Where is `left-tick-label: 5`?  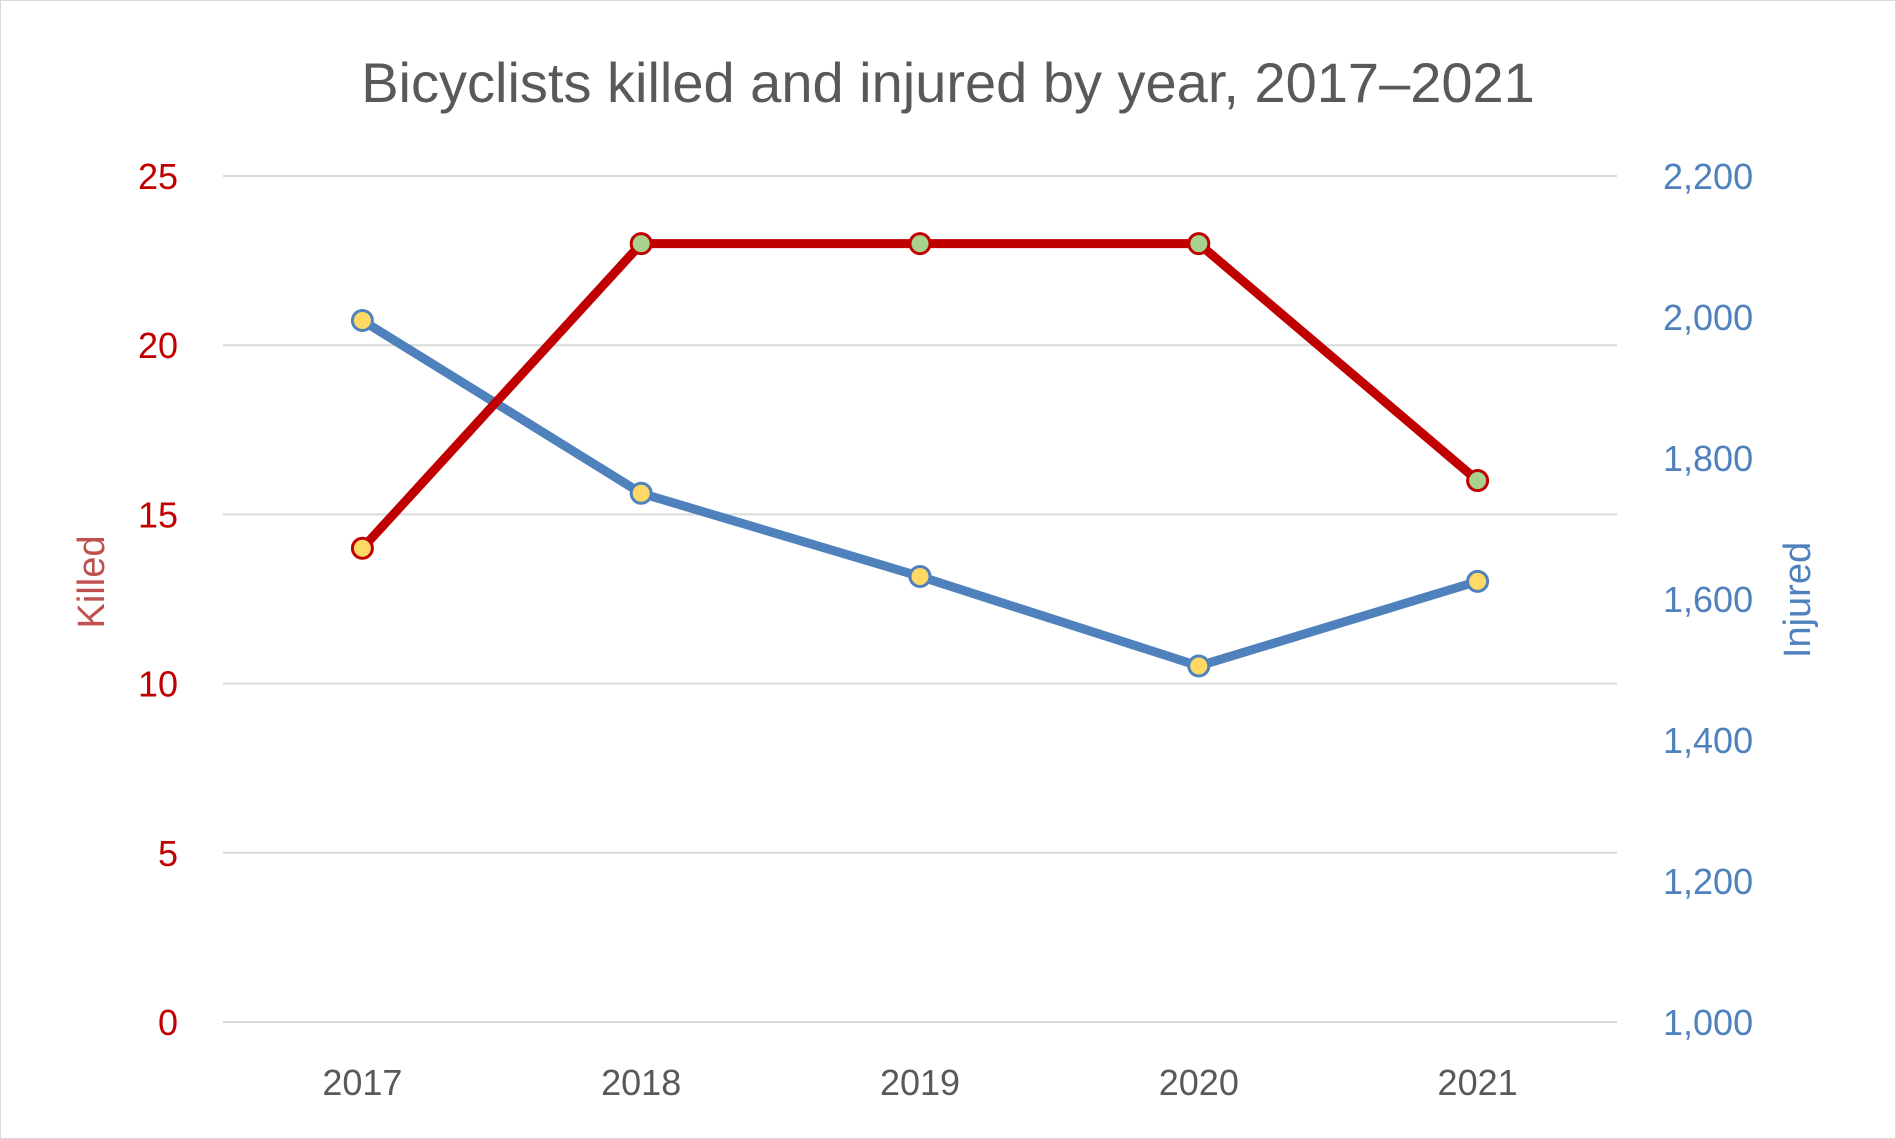 left-tick-label: 5 is located at coordinates (168, 853).